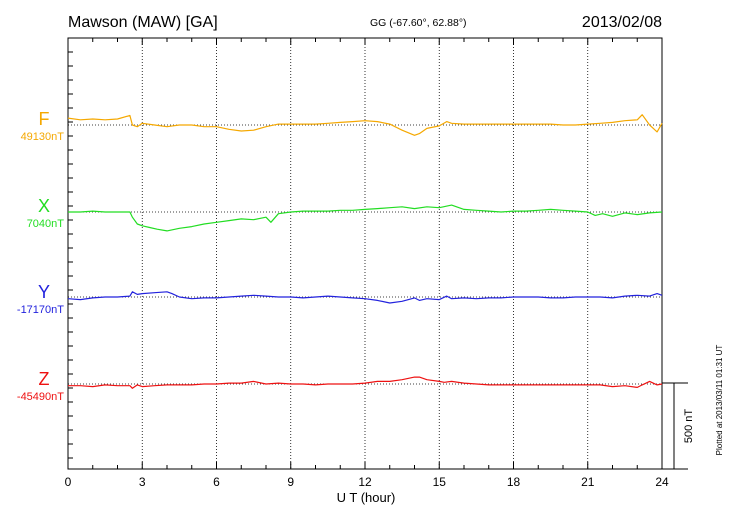 The image size is (730, 520). I want to click on series-line-f, so click(365, 125).